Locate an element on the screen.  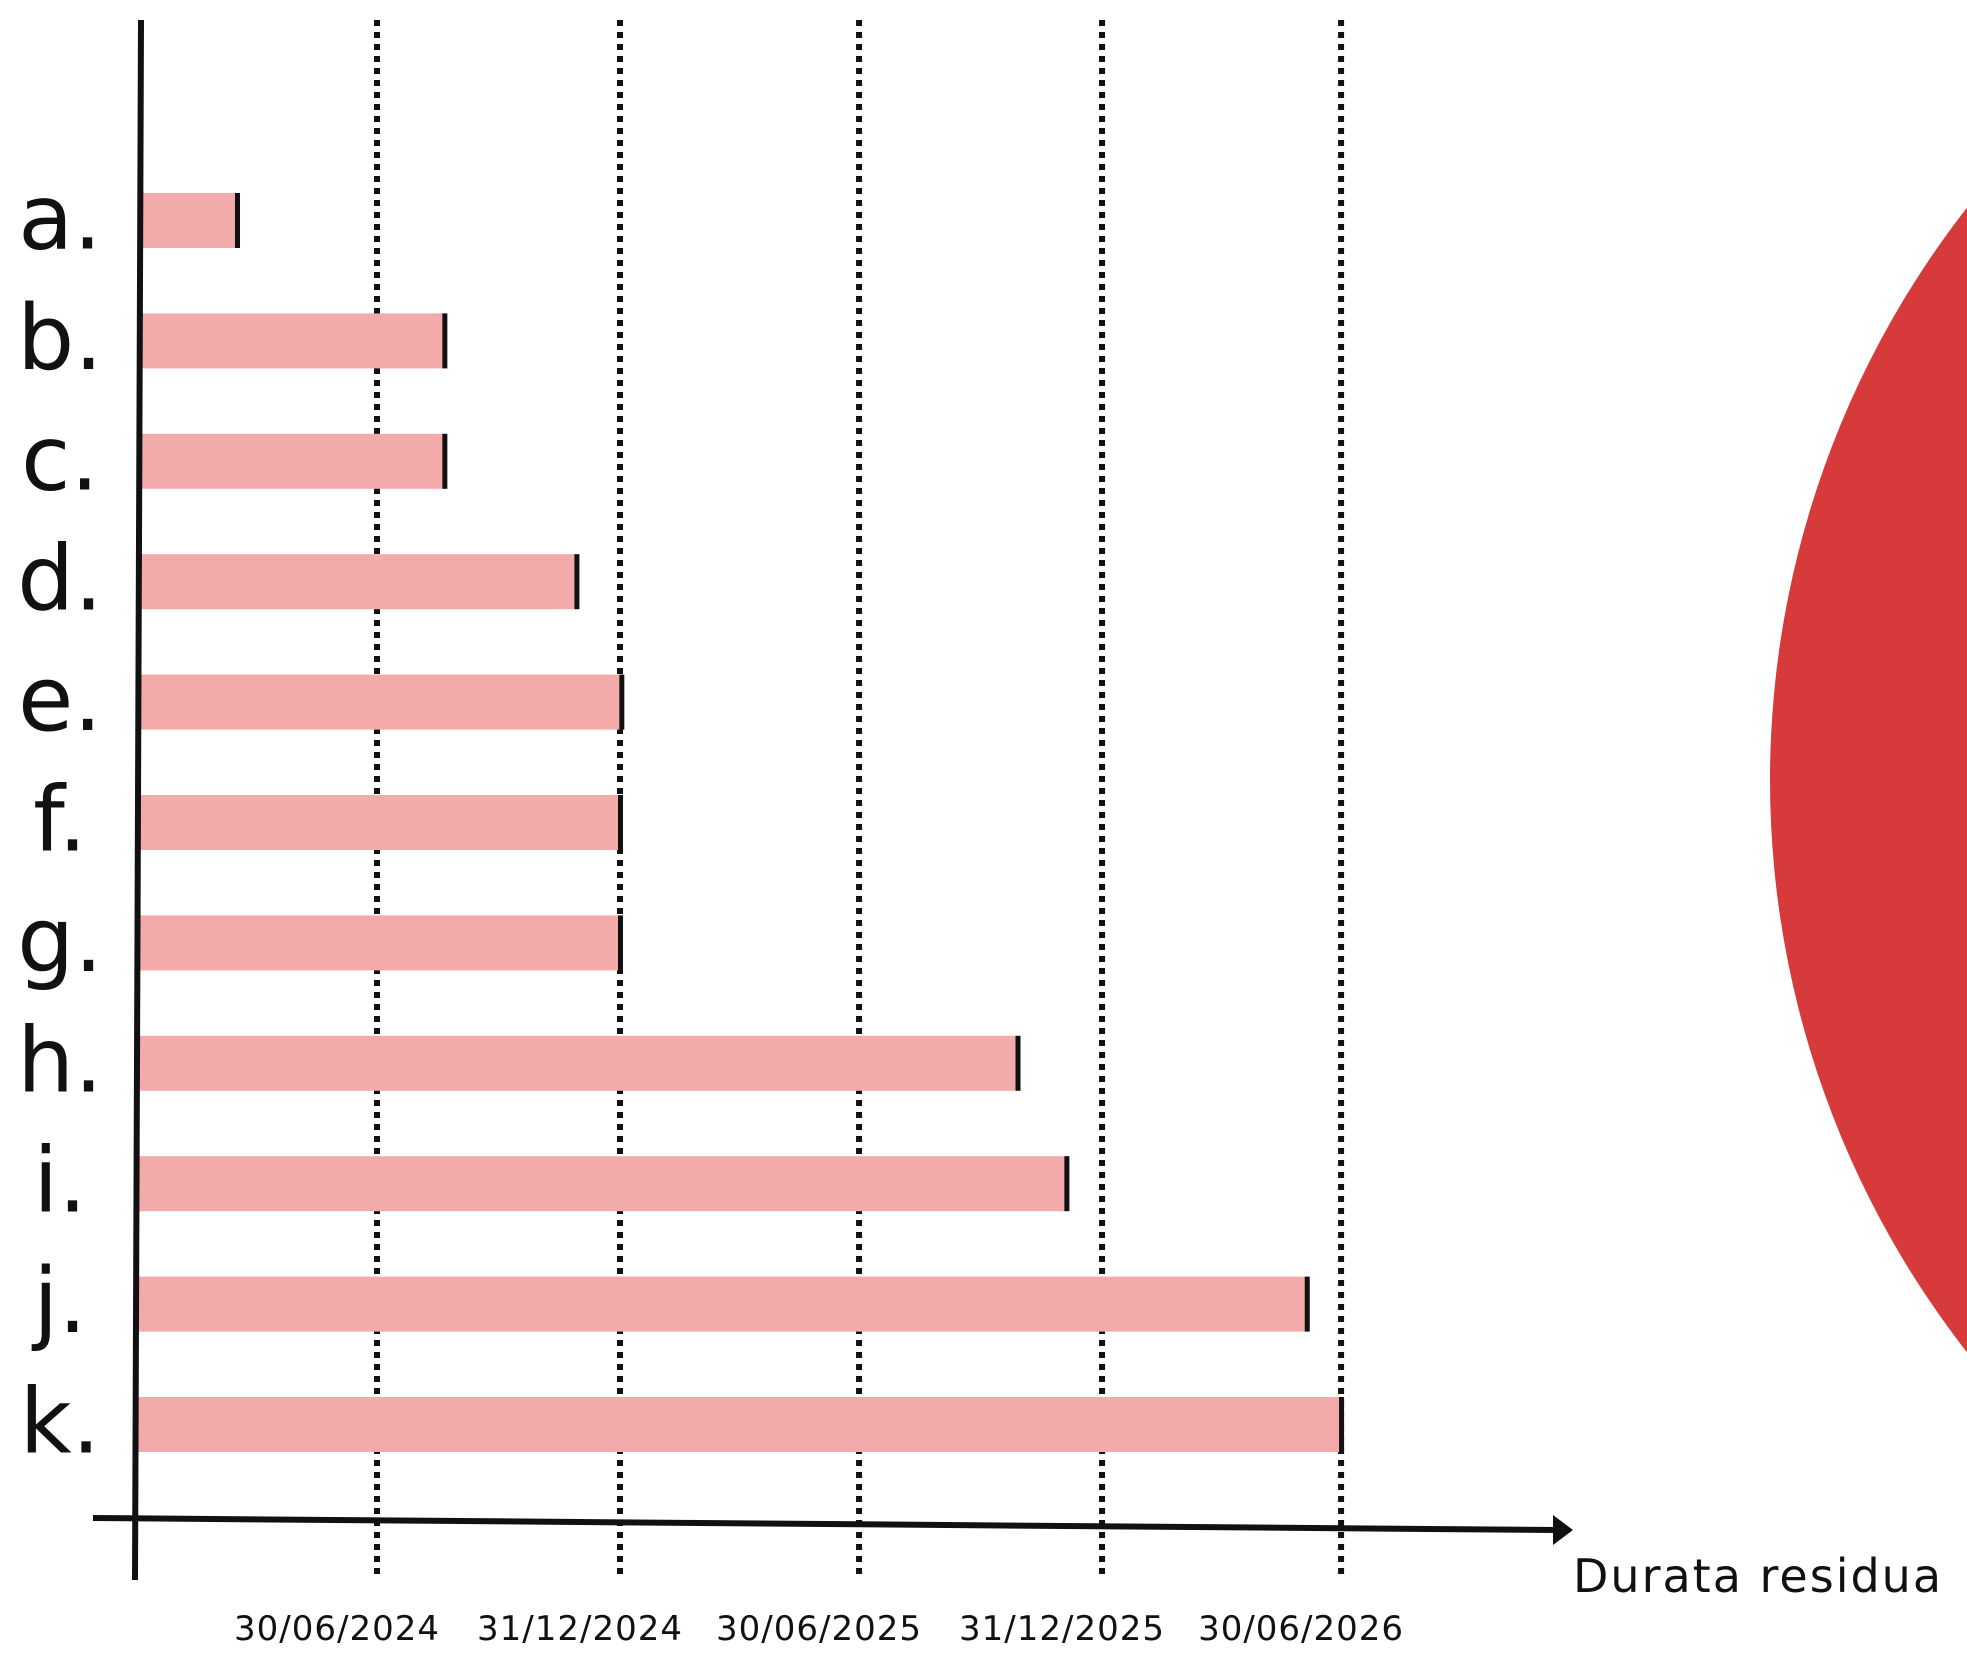
bar-g is located at coordinates (378, 943).